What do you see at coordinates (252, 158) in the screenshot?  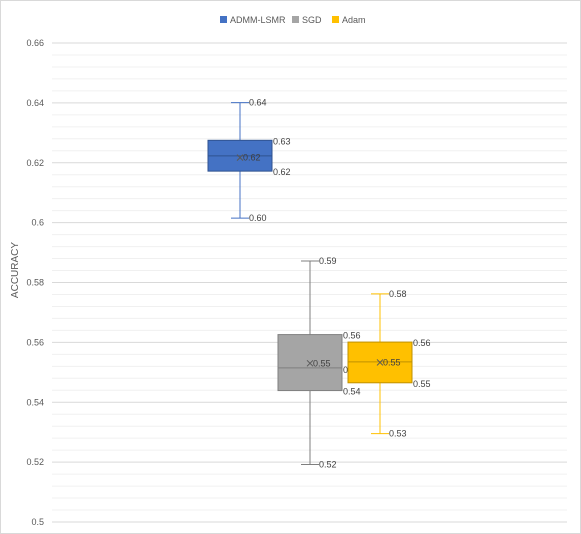 I see `mean-label: 0.62` at bounding box center [252, 158].